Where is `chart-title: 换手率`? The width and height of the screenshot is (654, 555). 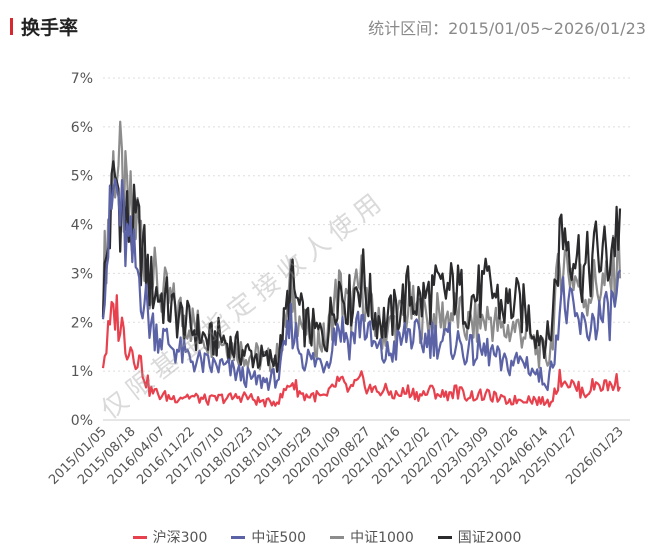
chart-title: 换手率 is located at coordinates (50, 28).